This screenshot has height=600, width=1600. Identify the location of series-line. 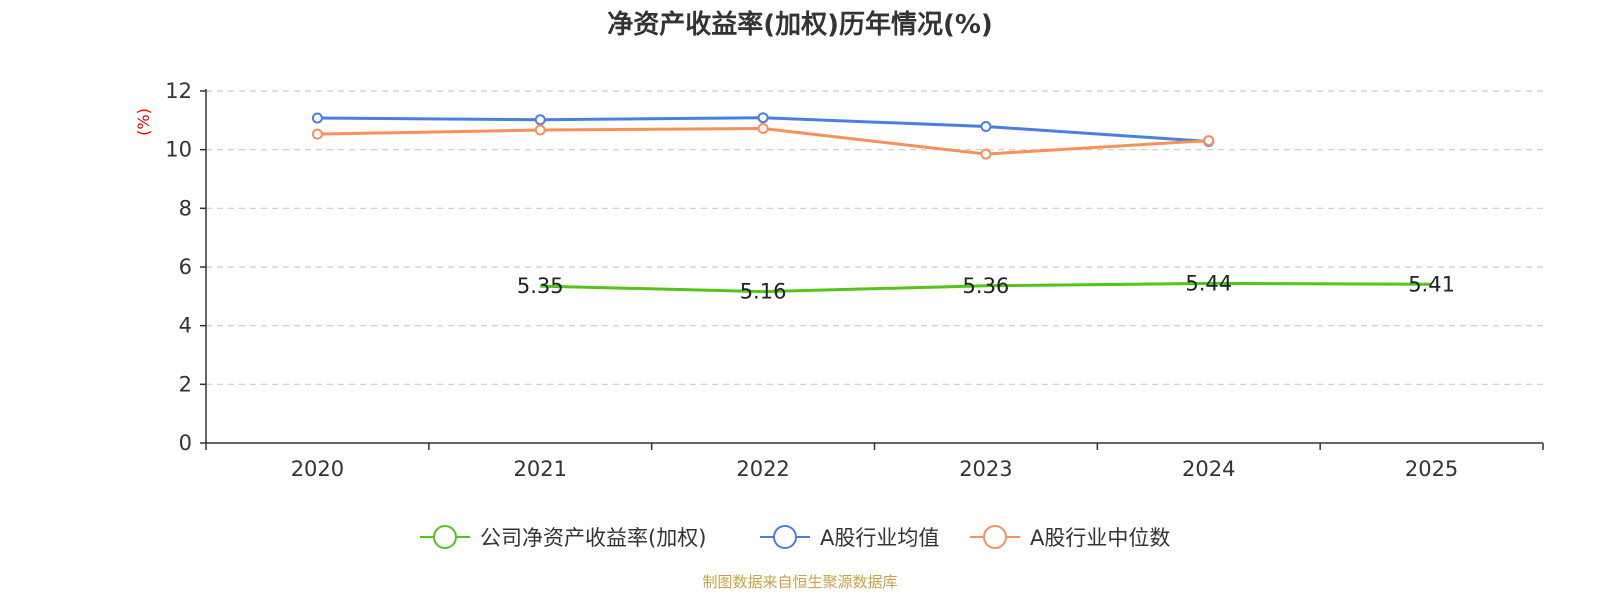
(986, 287).